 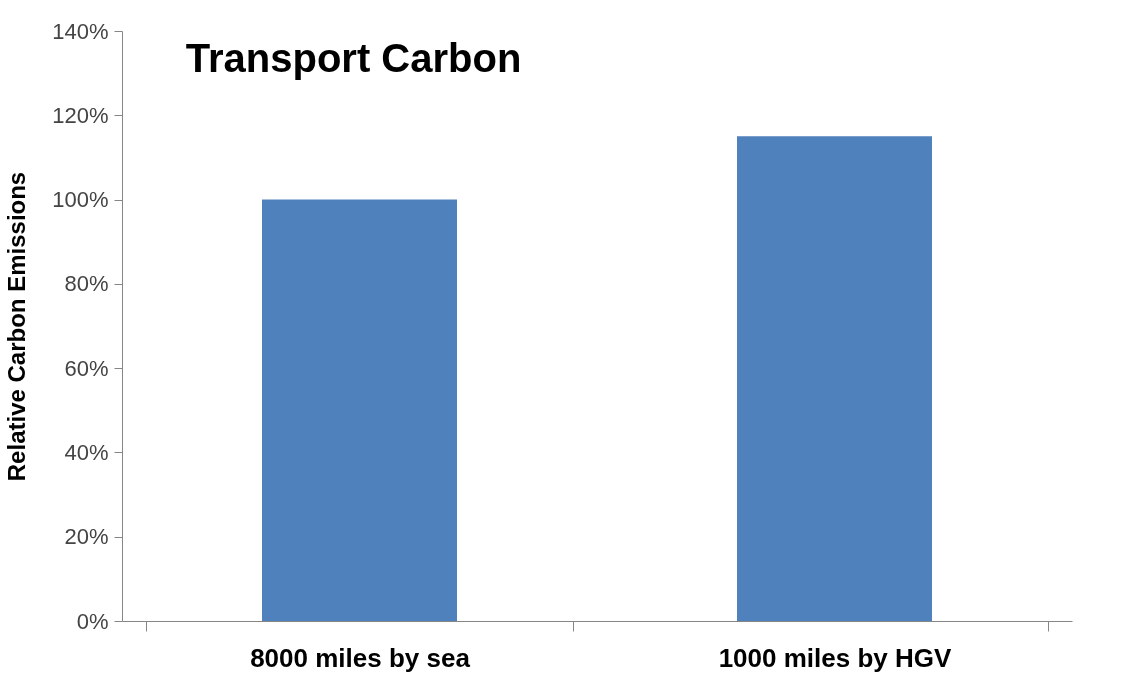 What do you see at coordinates (17, 326) in the screenshot?
I see `y-axis-title: Relative Carbon Emissions` at bounding box center [17, 326].